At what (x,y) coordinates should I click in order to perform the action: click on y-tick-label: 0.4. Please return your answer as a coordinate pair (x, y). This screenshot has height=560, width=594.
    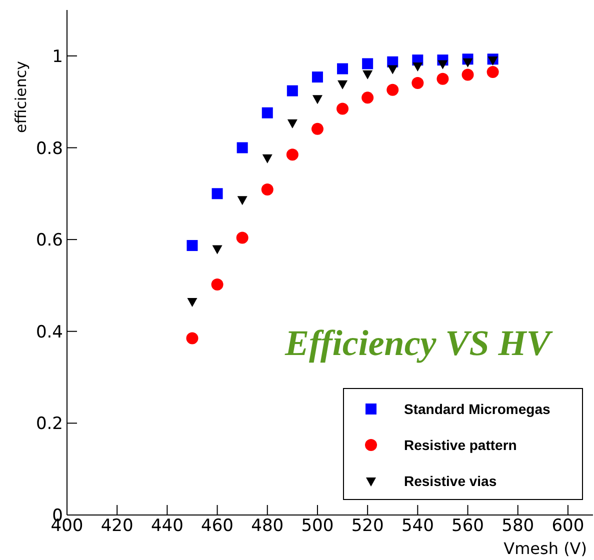
    Looking at the image, I should click on (49, 332).